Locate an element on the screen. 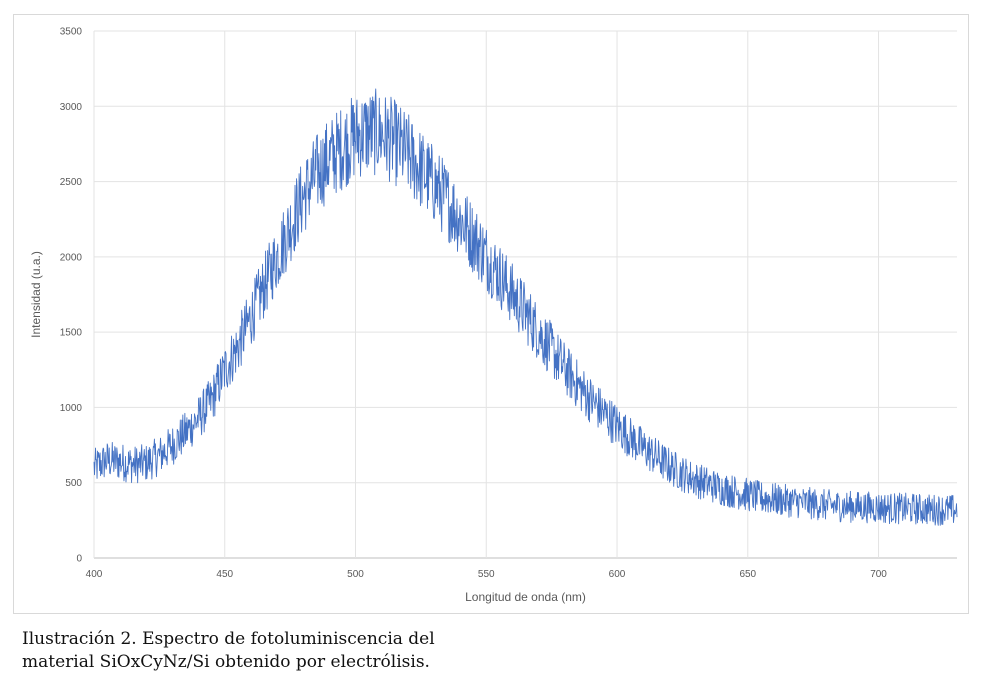 Image resolution: width=986 pixels, height=699 pixels. x-tick-label: 500 is located at coordinates (355, 574).